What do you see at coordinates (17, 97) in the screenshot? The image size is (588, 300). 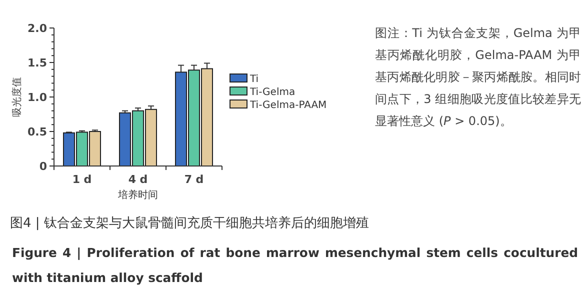 I see `y-axis-title: 吸光度值` at bounding box center [17, 97].